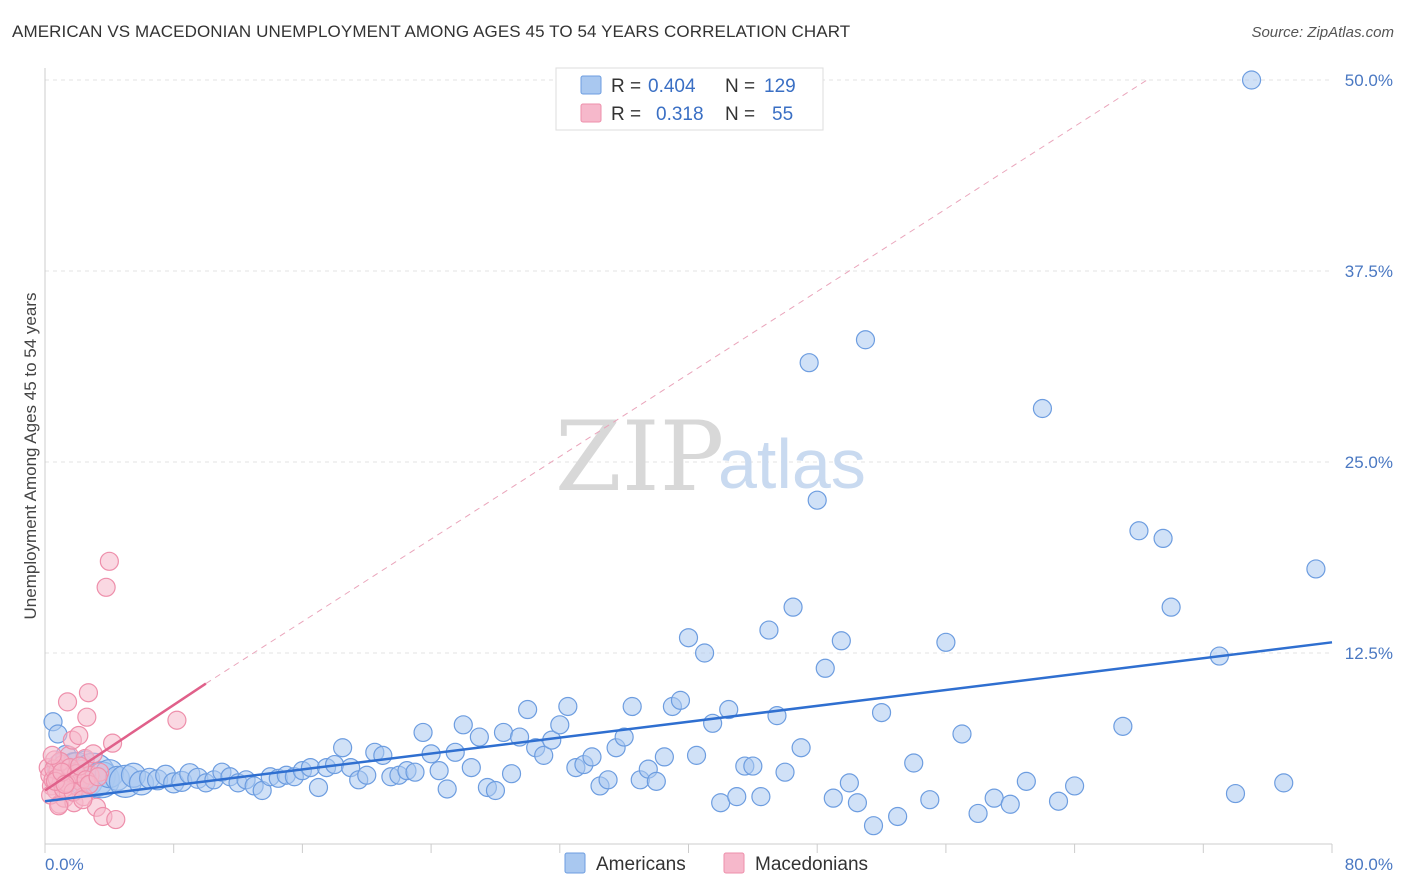 The height and width of the screenshot is (892, 1406). Describe the element at coordinates (125, 737) in the screenshot. I see `macedonians-trend-line` at that location.